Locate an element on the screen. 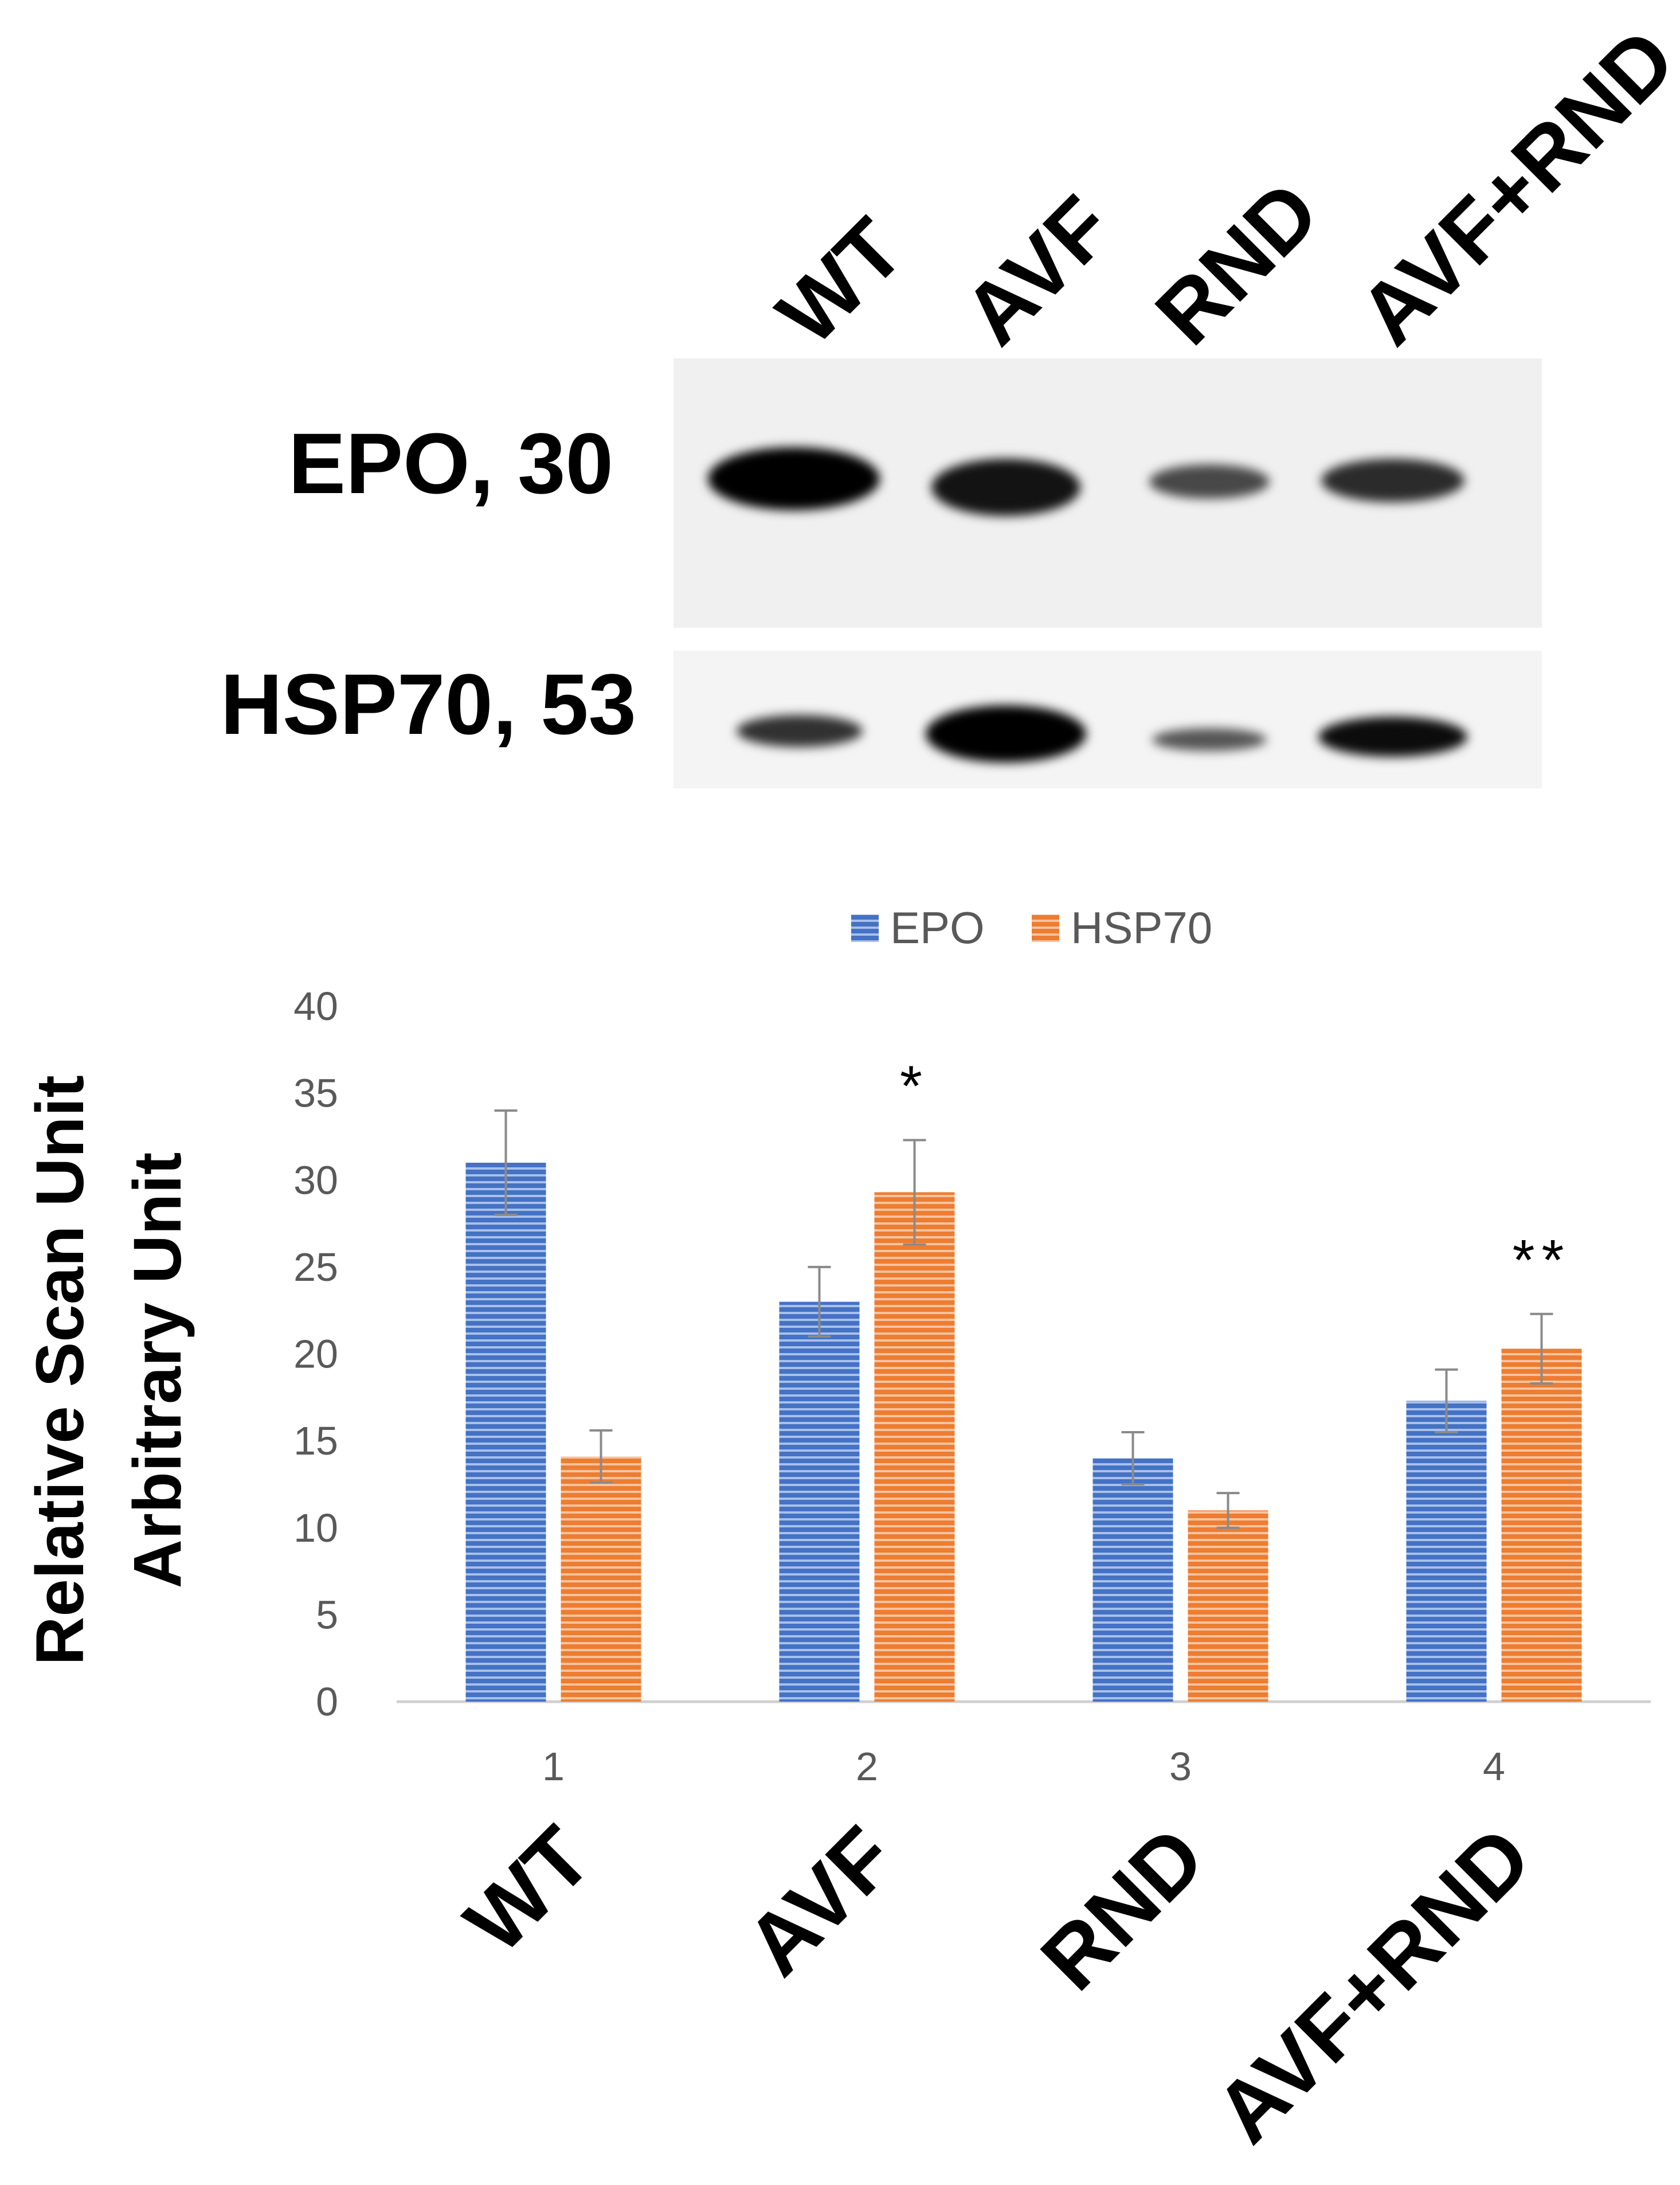 The image size is (1680, 2185). lane-labels: WT AVF RND AVF+RND is located at coordinates (1219, 186).